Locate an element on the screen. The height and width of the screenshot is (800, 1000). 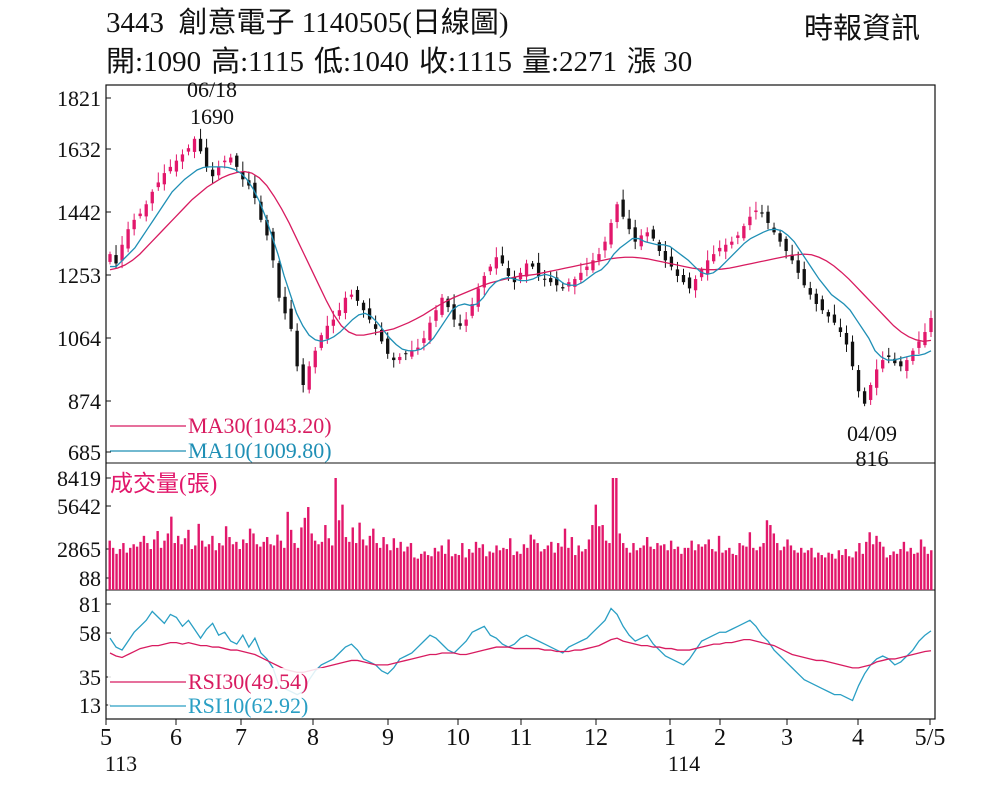
rsi-tick-label: 58 is located at coordinates (90, 633).